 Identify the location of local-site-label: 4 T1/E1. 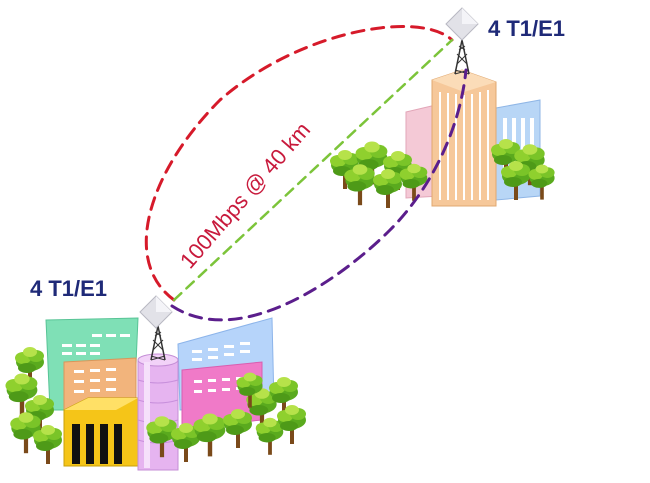
(69, 288).